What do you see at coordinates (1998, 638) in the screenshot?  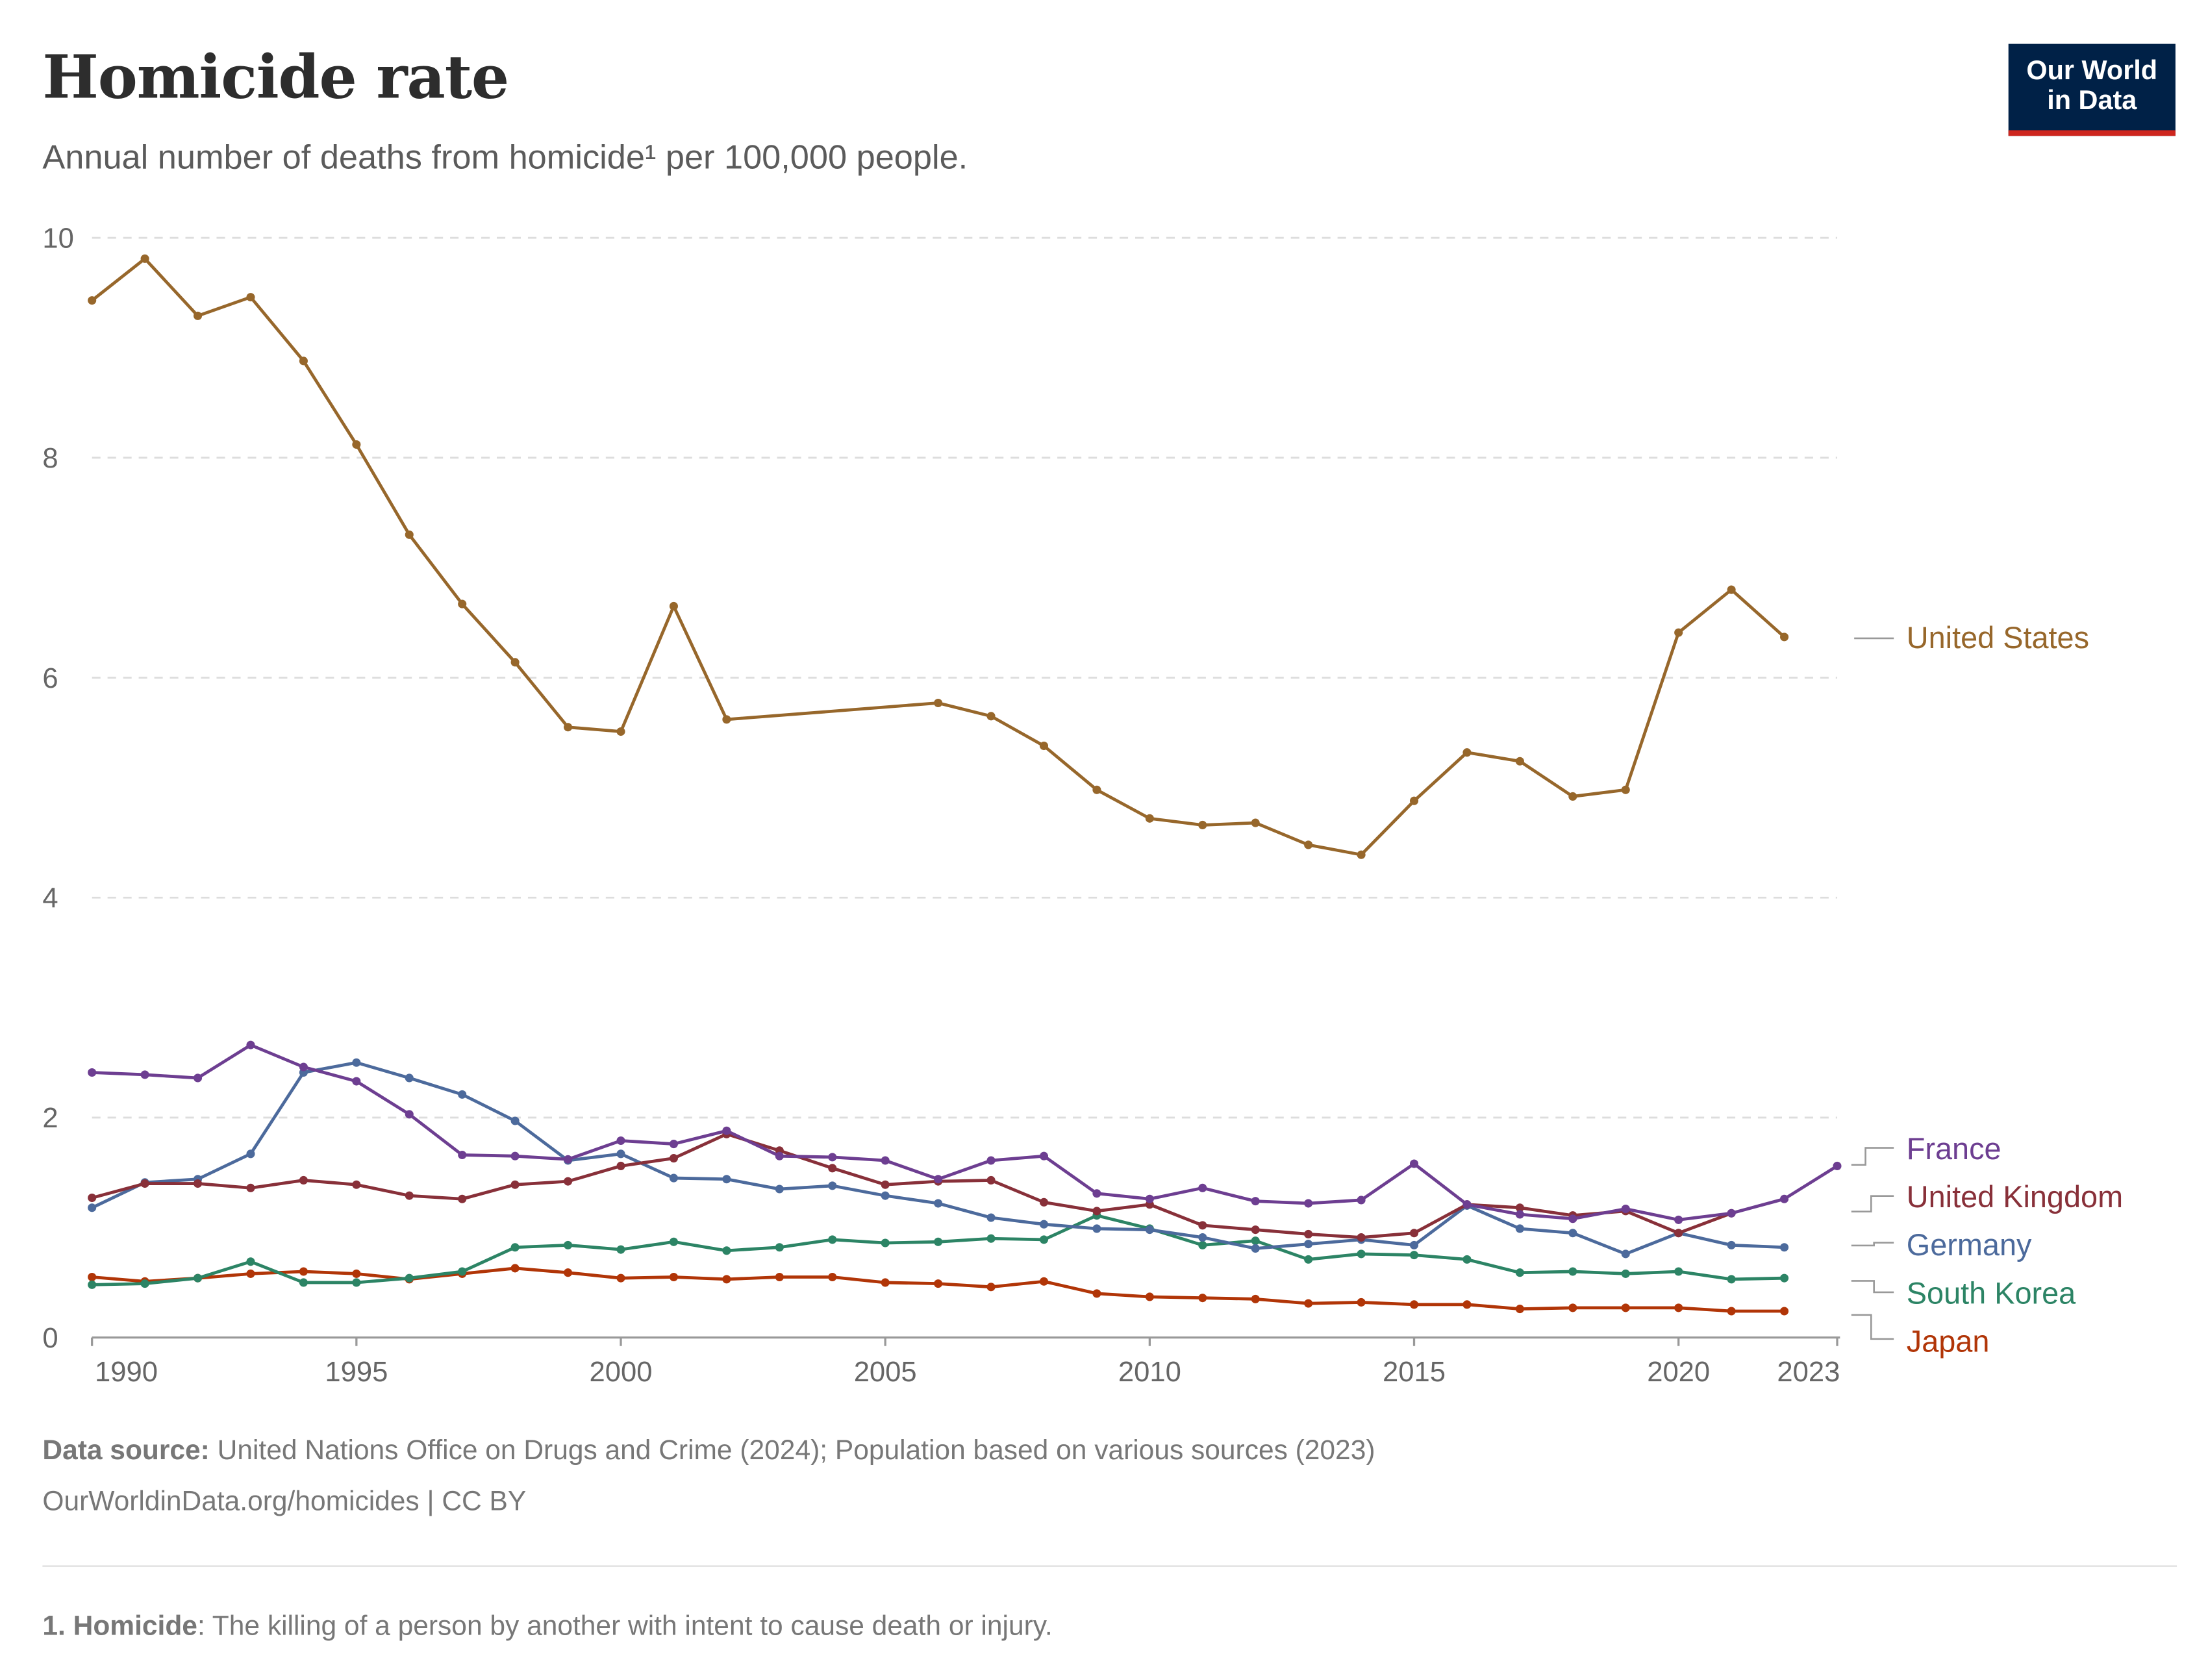 I see `series-label: United States` at bounding box center [1998, 638].